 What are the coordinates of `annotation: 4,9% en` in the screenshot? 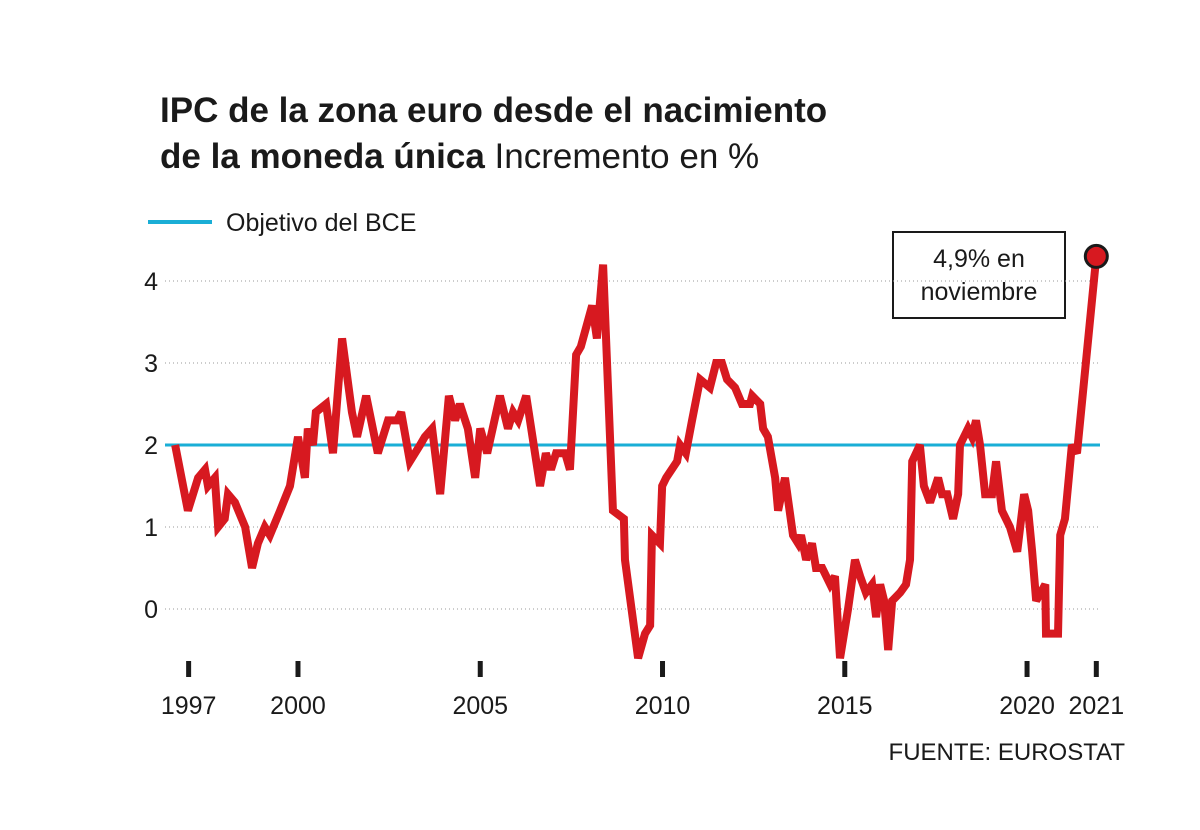 It's located at (979, 259).